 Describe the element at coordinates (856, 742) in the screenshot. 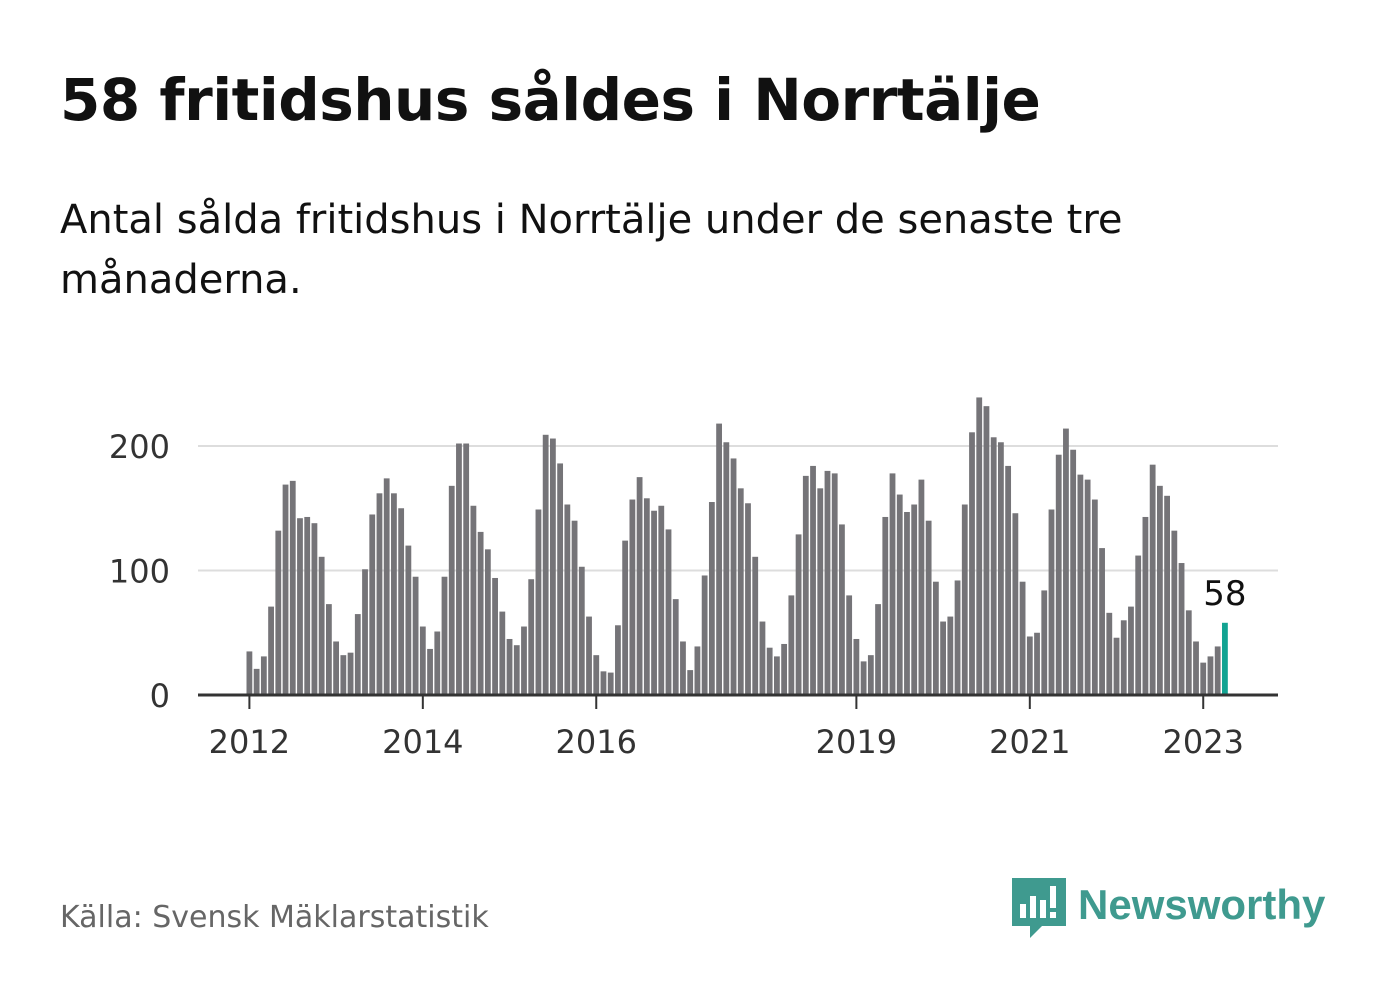

I see `x-tick-label-2019: 2019` at that location.